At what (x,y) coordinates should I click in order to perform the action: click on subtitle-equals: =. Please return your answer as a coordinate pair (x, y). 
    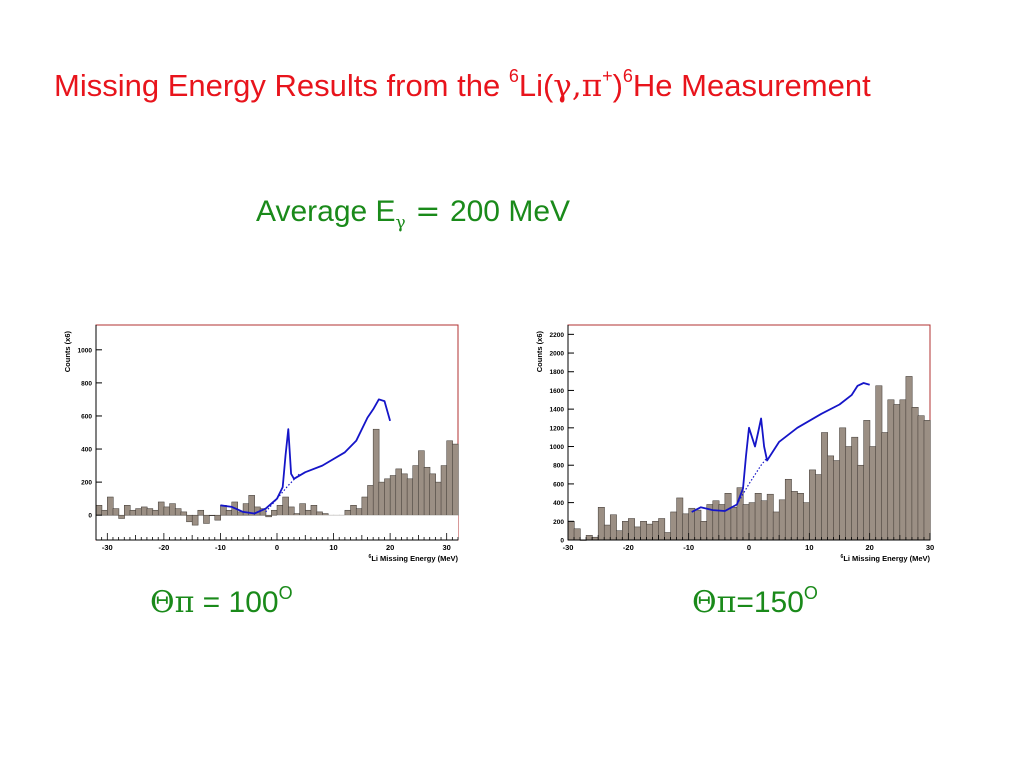
    Looking at the image, I should click on (427, 211).